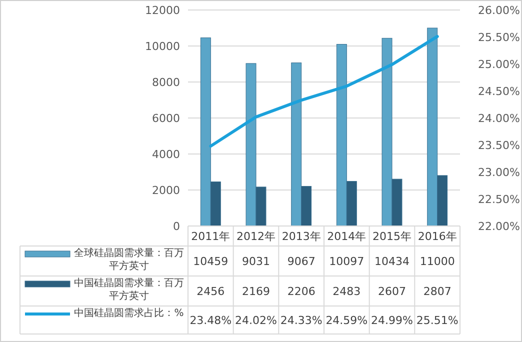 The height and width of the screenshot is (342, 522). What do you see at coordinates (499, 91) in the screenshot?
I see `y2-tick-label: 24.50%` at bounding box center [499, 91].